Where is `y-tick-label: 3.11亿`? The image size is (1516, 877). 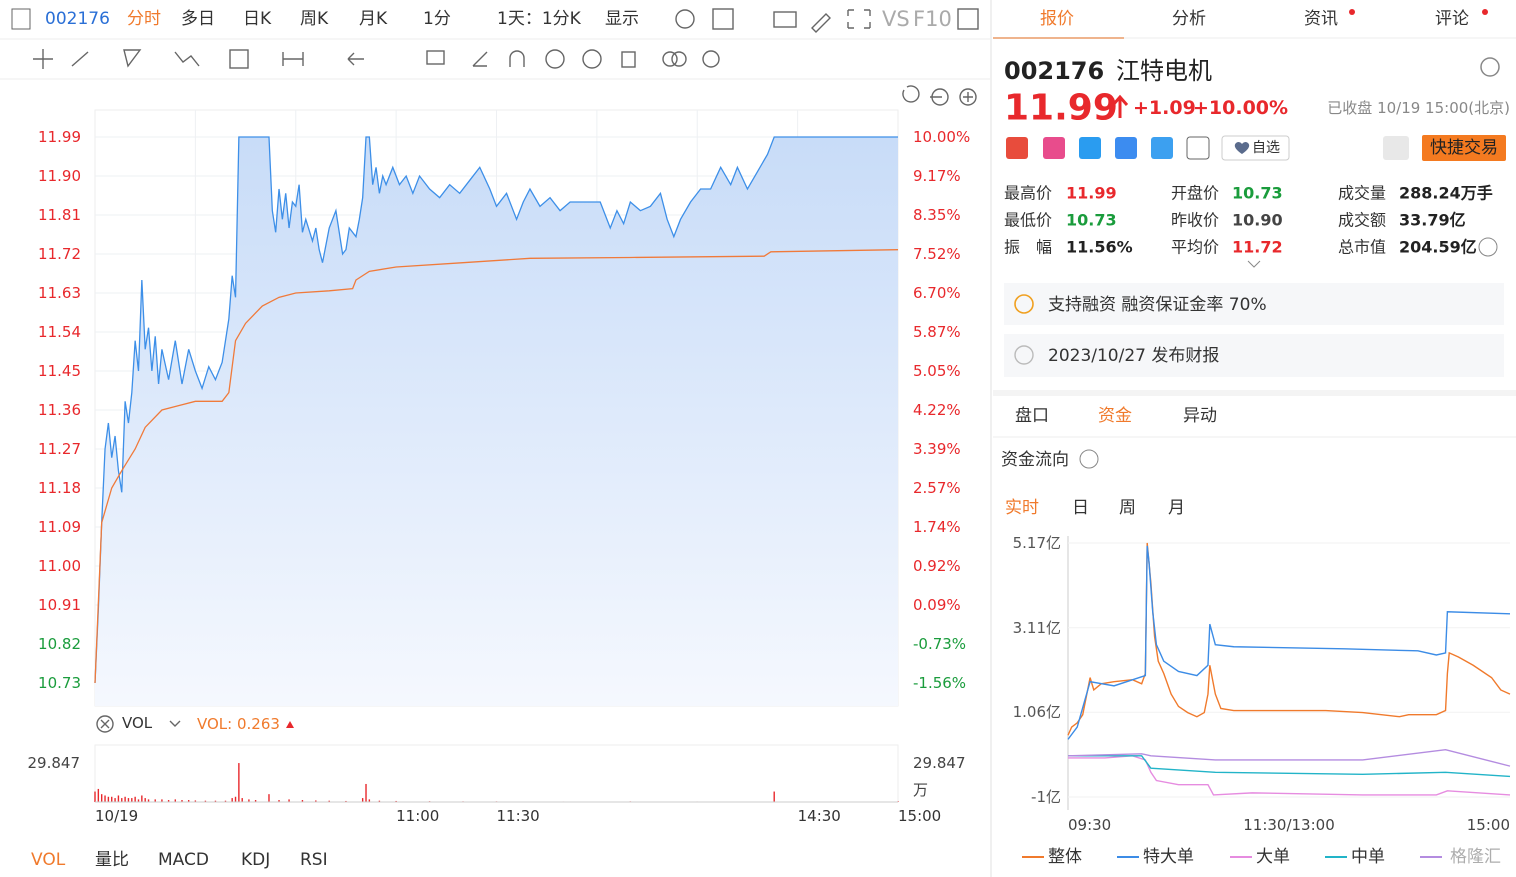
y-tick-label: 3.11亿 is located at coordinates (1037, 628).